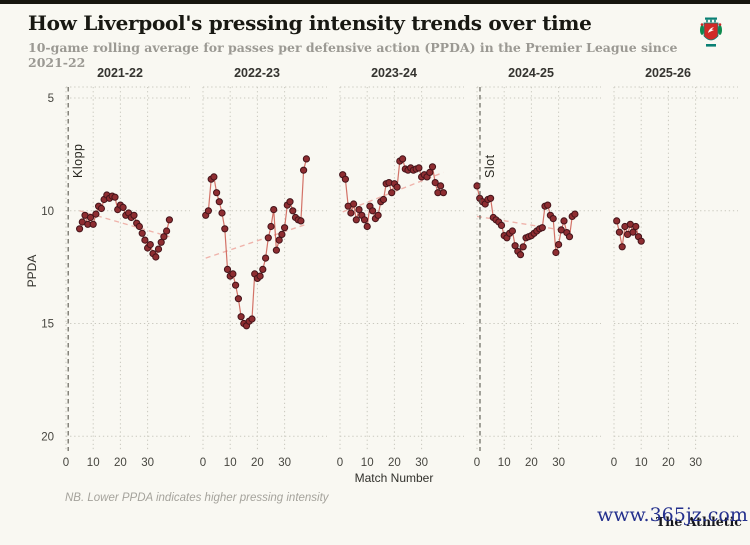  I want to click on facet-2025-26: 0 10 20 30 2025-26, so click(674, 267).